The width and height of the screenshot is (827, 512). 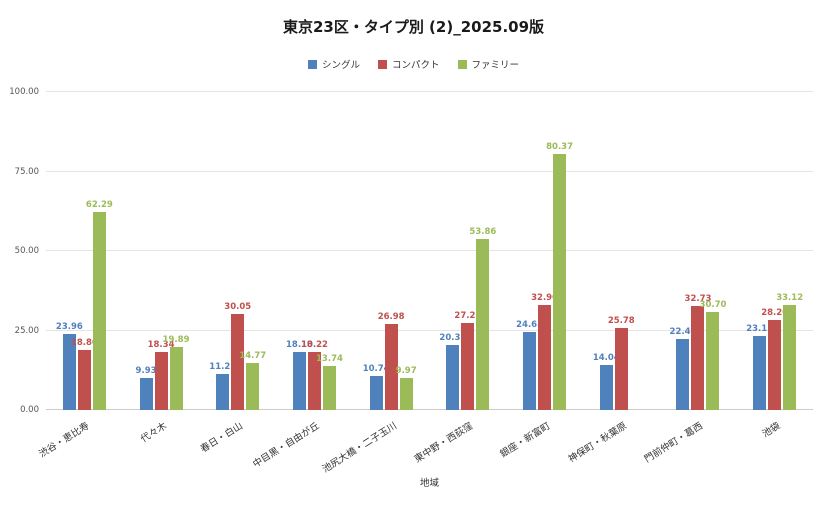 I want to click on bar: 18.86, so click(x=84, y=374).